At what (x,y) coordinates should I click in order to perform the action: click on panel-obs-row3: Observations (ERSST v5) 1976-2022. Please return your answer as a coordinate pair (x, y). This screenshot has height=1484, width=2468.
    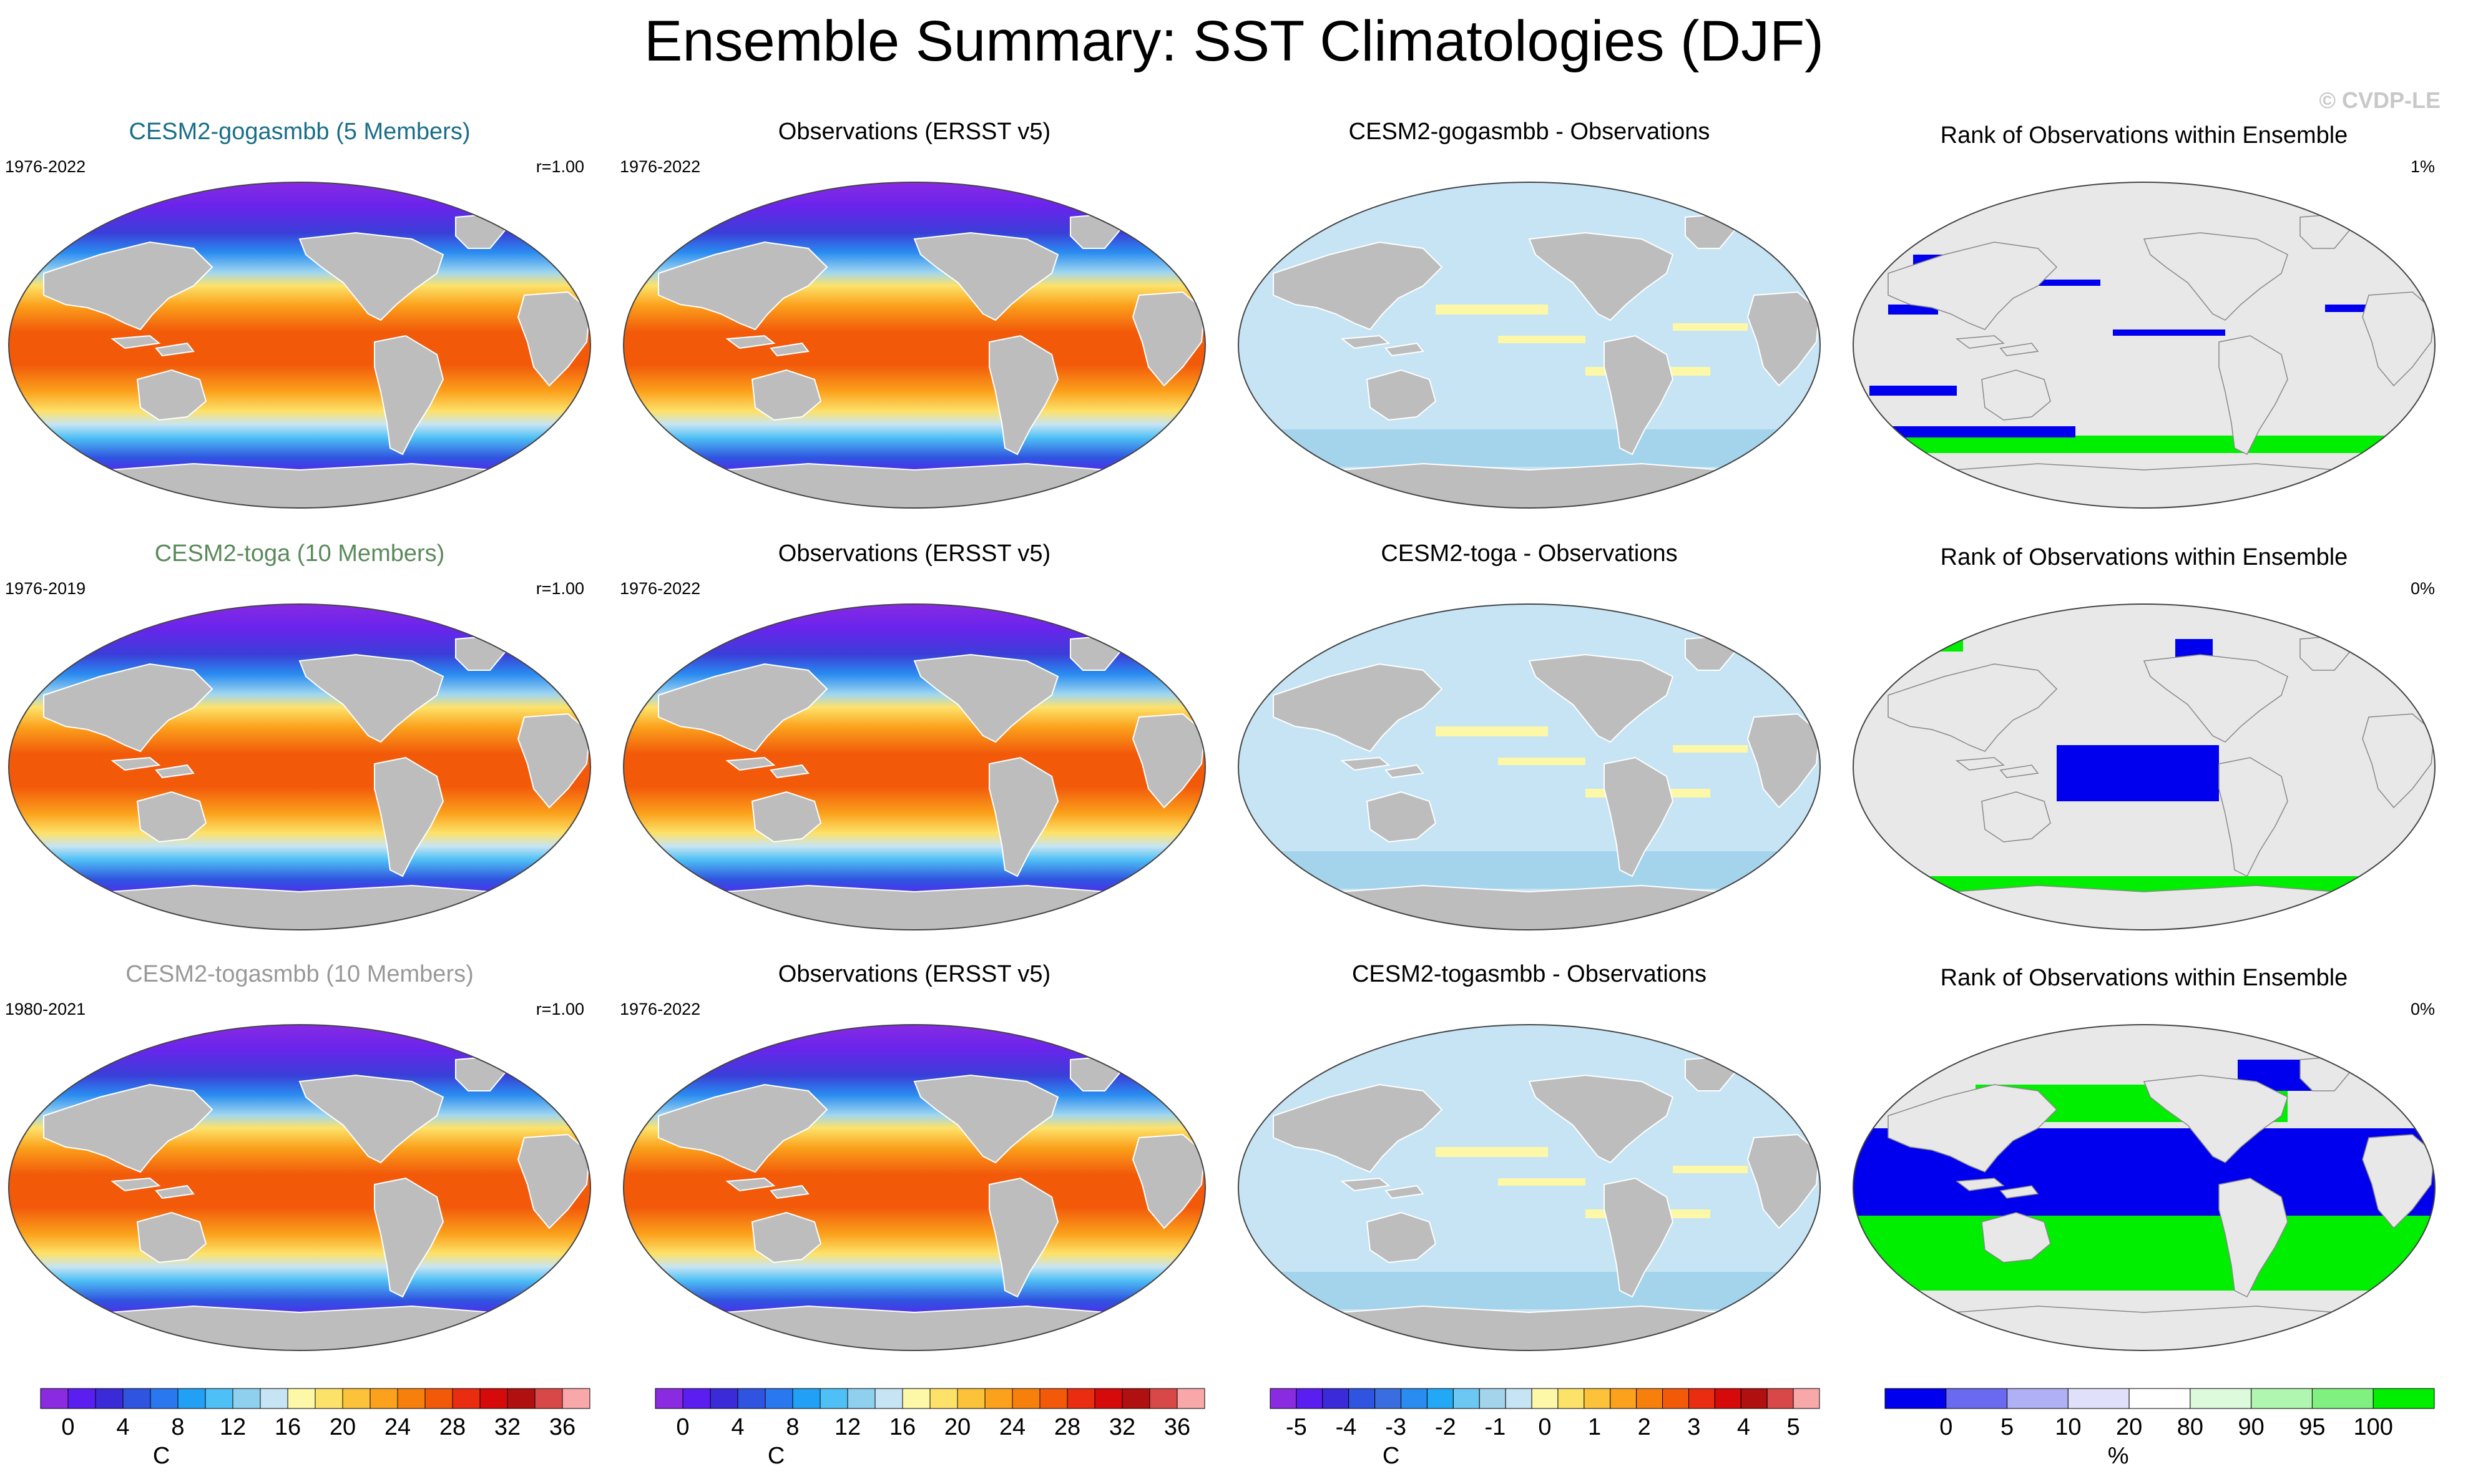
    Looking at the image, I should click on (915, 1143).